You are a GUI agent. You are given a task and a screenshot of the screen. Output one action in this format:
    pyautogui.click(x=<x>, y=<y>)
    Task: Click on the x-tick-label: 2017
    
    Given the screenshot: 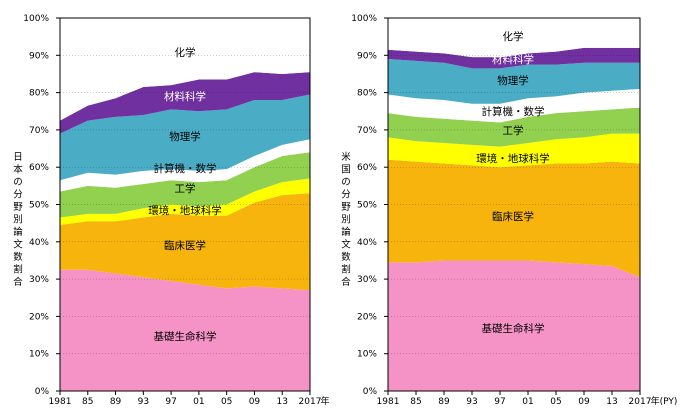 What is the action you would take?
    pyautogui.click(x=640, y=402)
    